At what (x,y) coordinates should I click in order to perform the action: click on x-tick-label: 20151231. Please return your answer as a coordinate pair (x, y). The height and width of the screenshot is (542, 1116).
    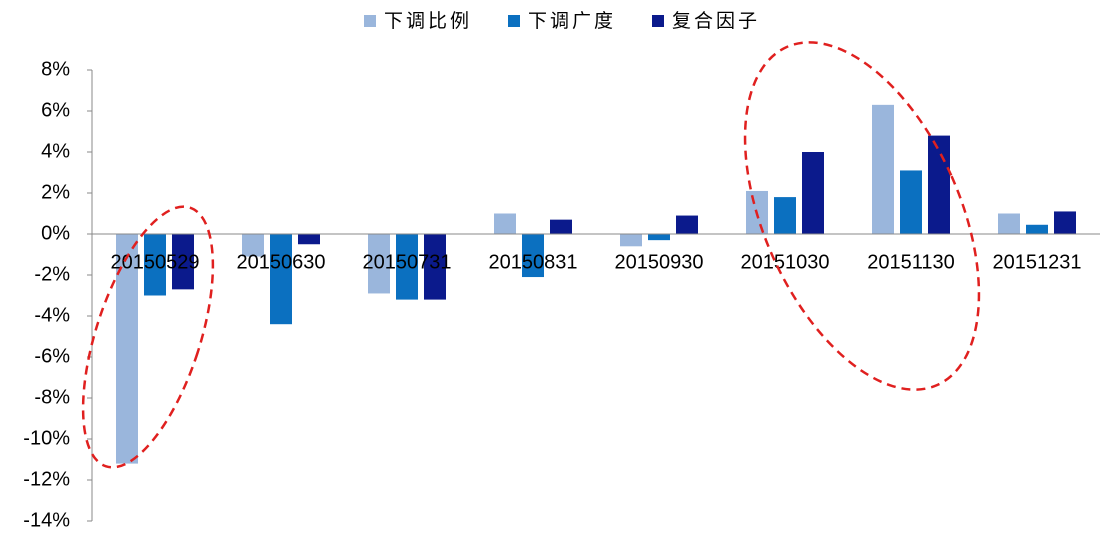
    Looking at the image, I should click on (1037, 262).